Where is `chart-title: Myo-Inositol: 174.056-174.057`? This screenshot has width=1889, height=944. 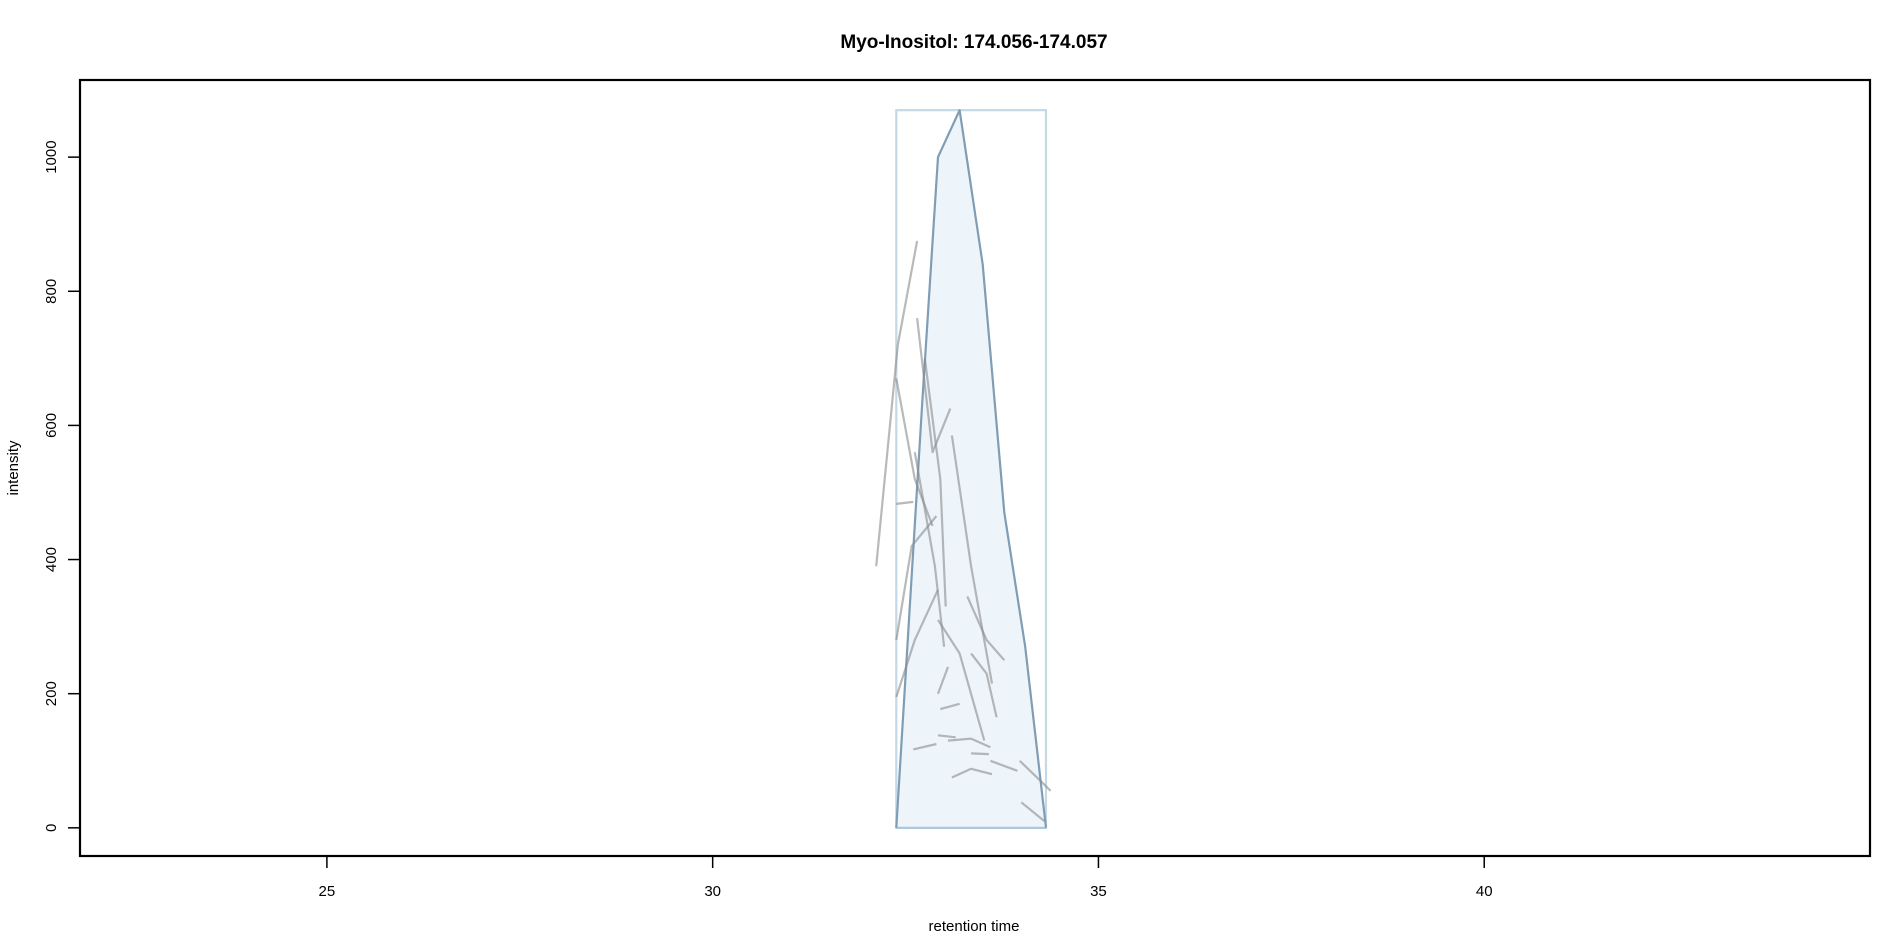 chart-title: Myo-Inositol: 174.056-174.057 is located at coordinates (973, 42).